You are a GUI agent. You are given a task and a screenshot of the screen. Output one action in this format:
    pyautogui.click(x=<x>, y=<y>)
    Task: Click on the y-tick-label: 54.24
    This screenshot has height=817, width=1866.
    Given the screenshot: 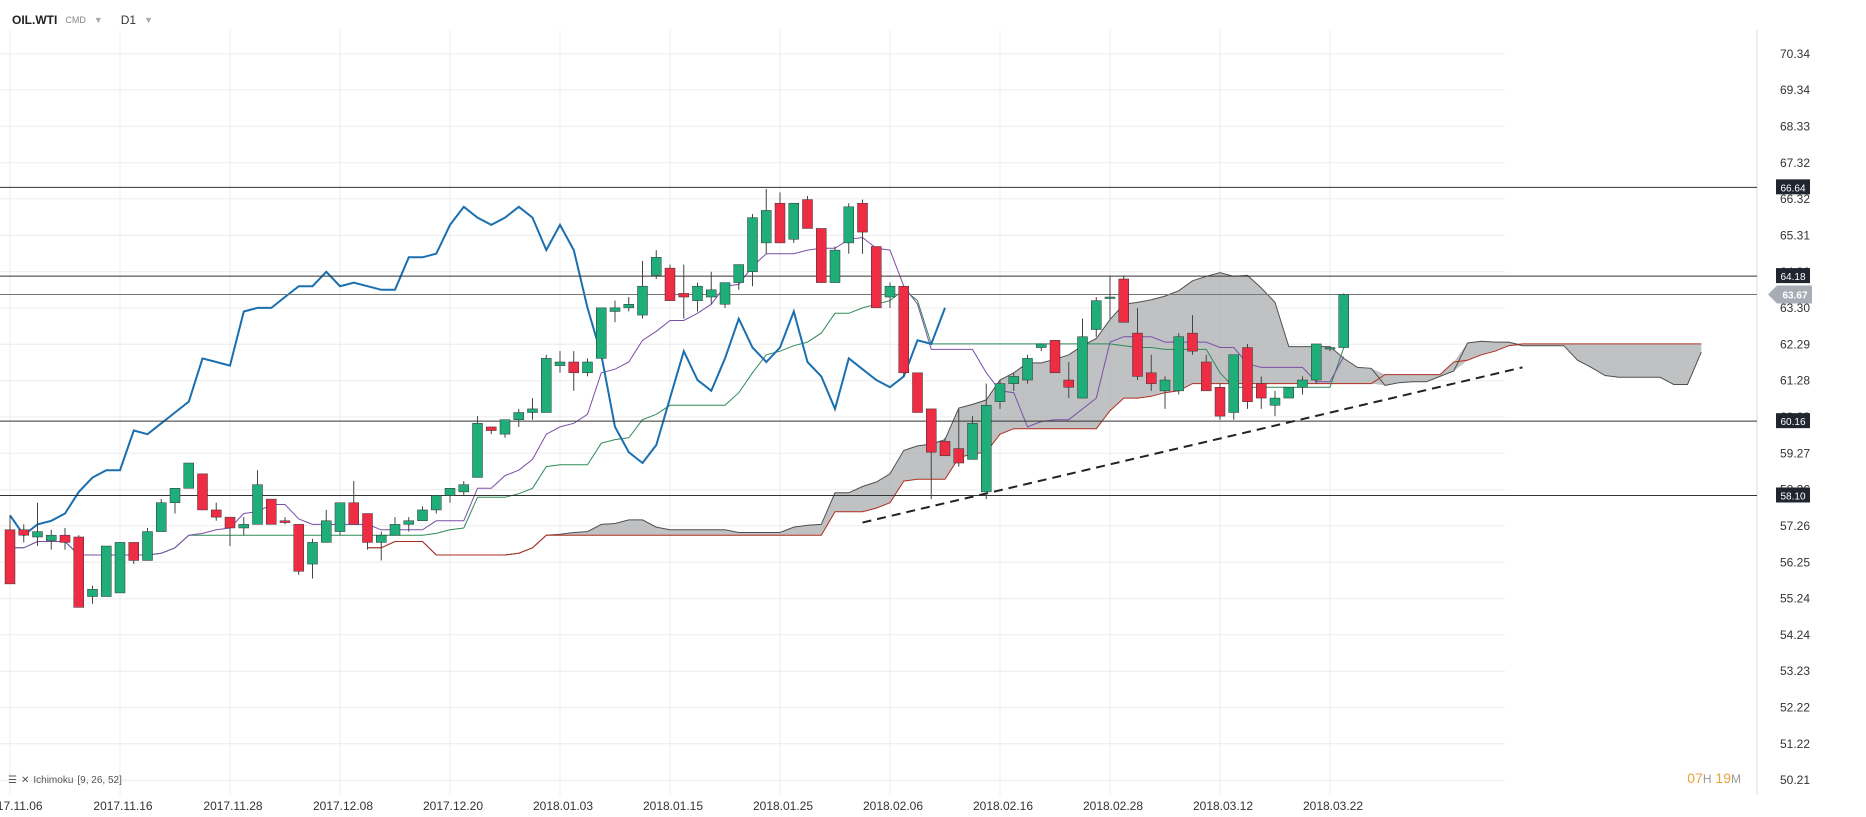 What is the action you would take?
    pyautogui.click(x=1795, y=635)
    